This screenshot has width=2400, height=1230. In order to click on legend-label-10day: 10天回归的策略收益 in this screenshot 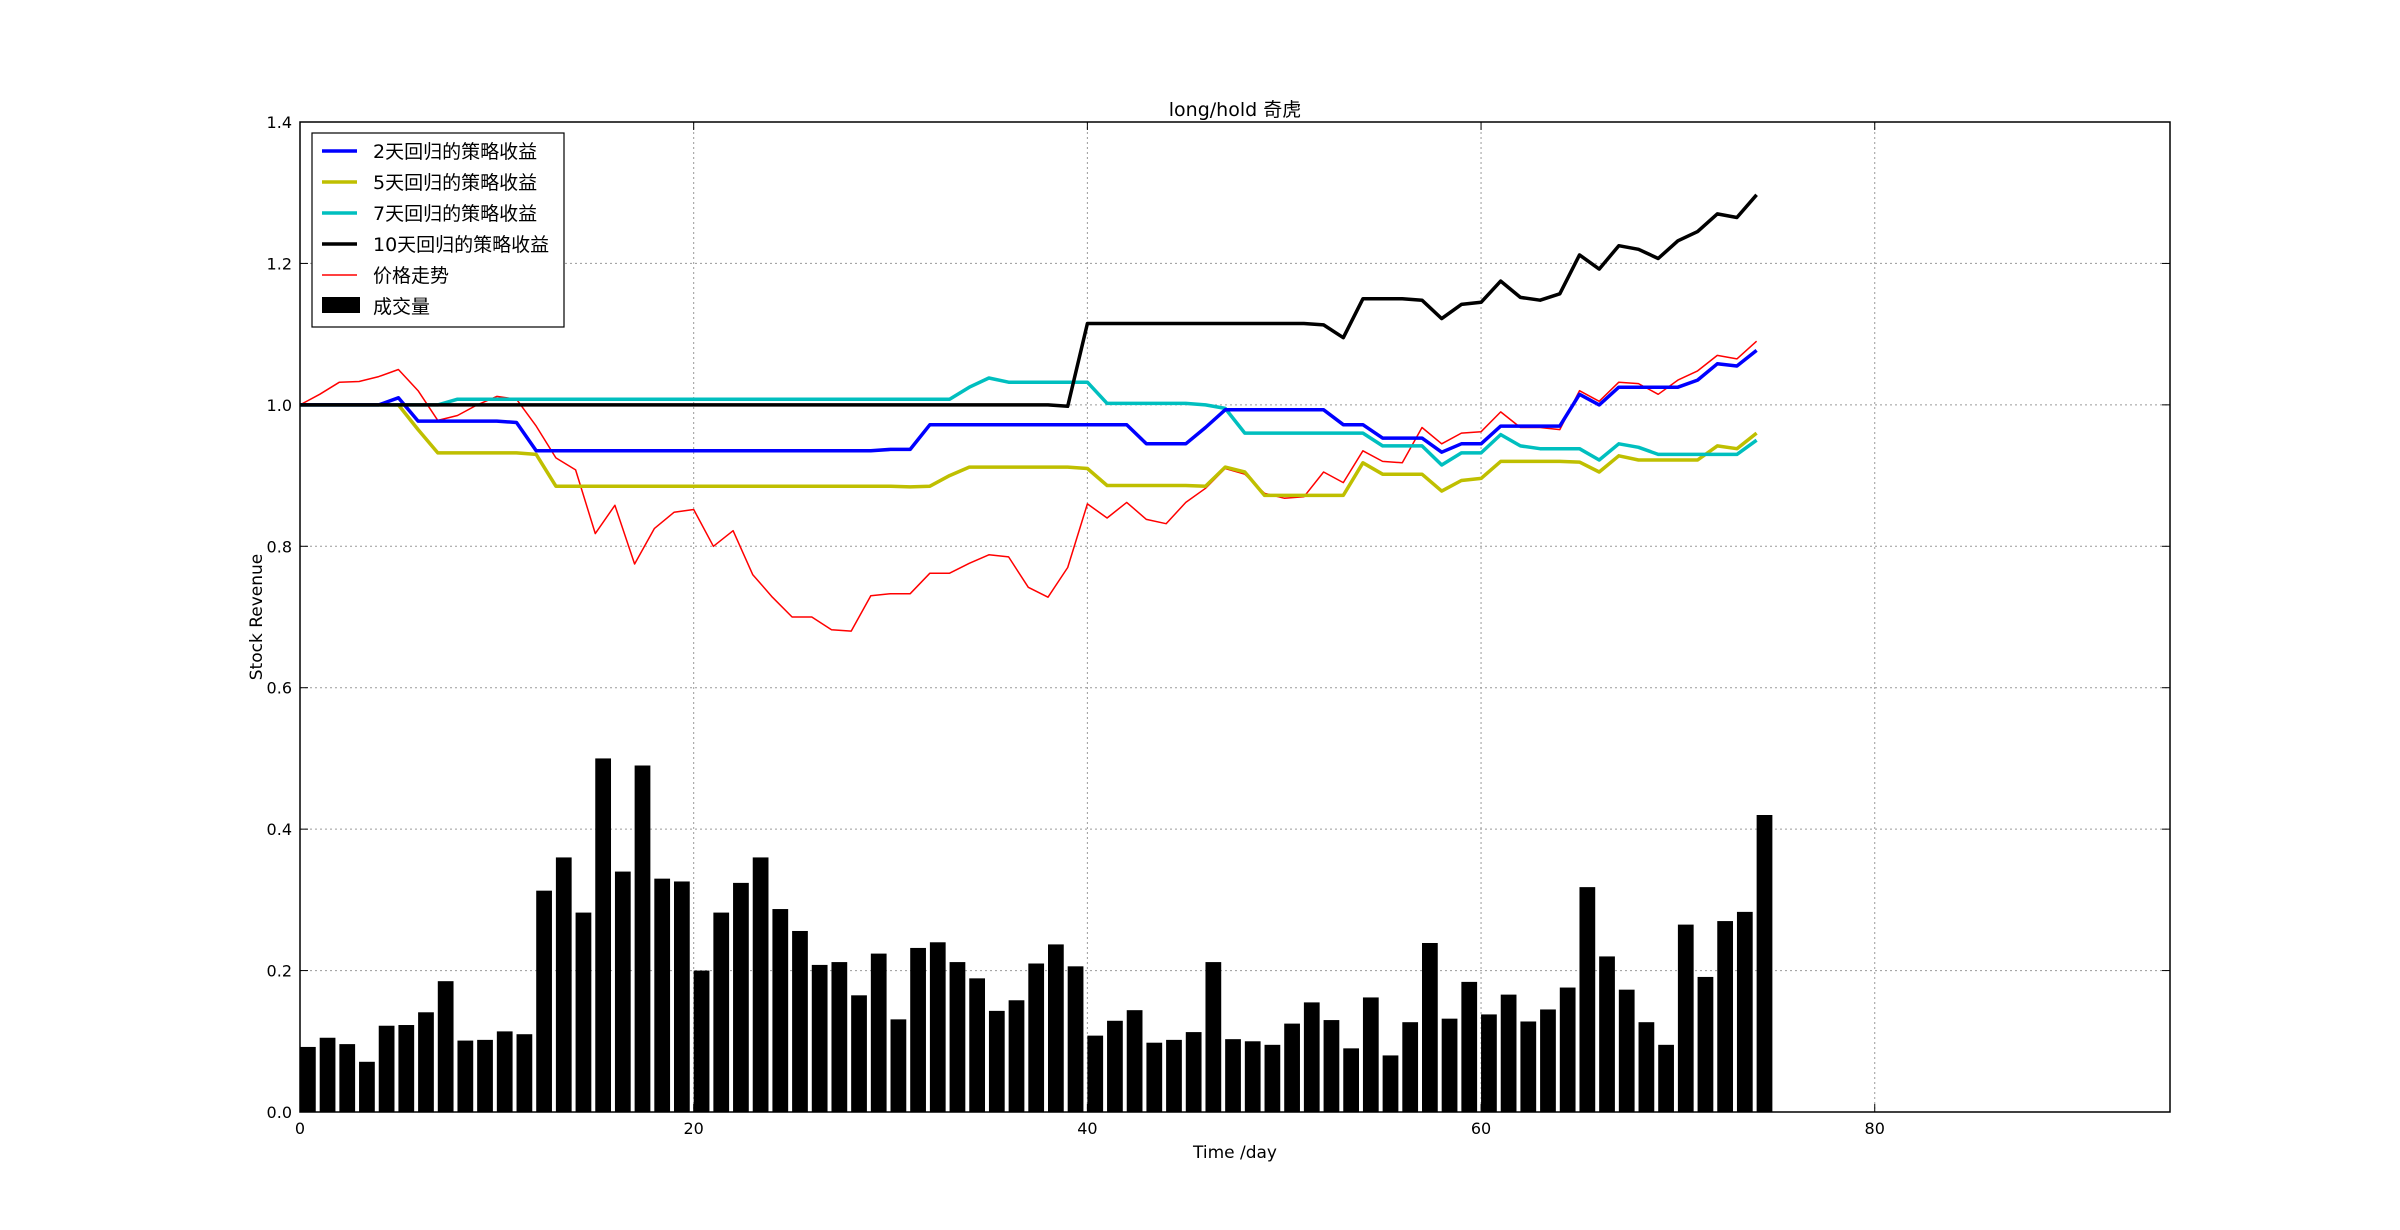, I will do `click(461, 245)`.